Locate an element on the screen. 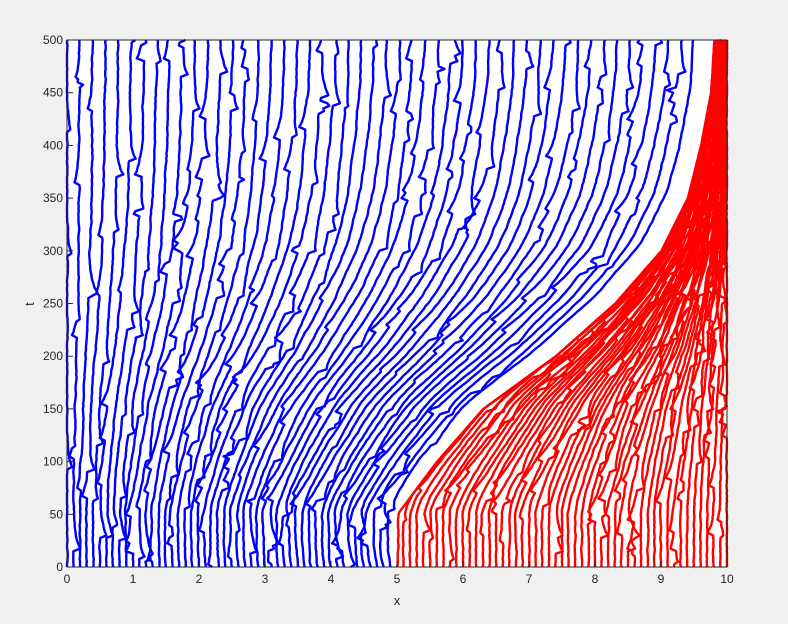 The width and height of the screenshot is (788, 624). x-tick-label: 9 is located at coordinates (661, 579).